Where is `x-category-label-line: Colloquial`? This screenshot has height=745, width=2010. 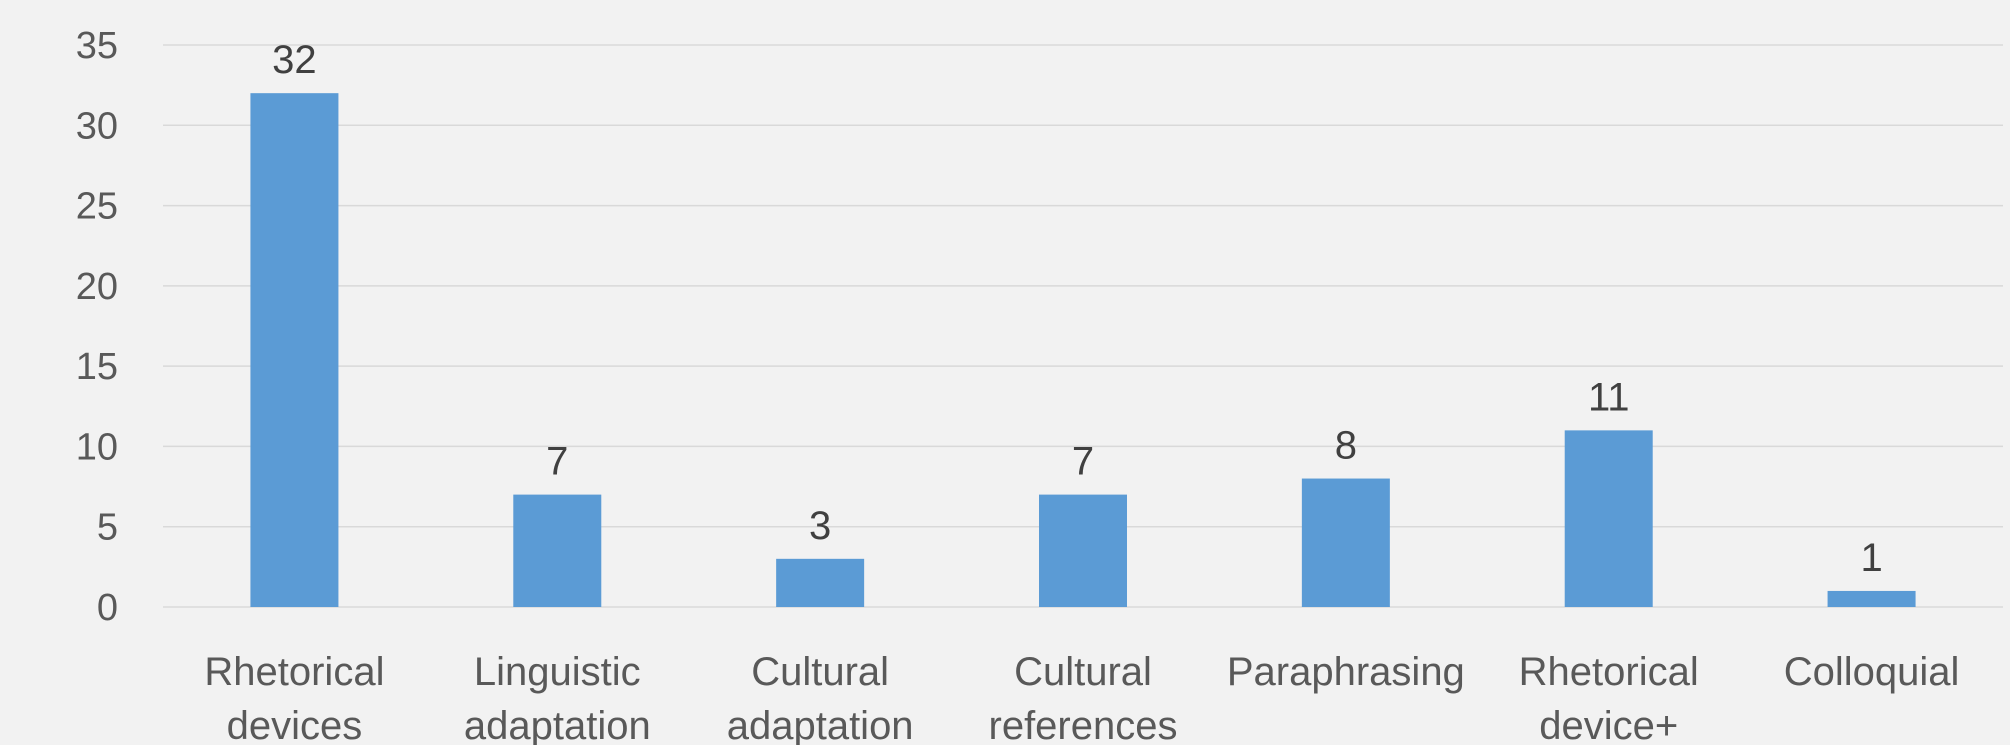 x-category-label-line: Colloquial is located at coordinates (1872, 672).